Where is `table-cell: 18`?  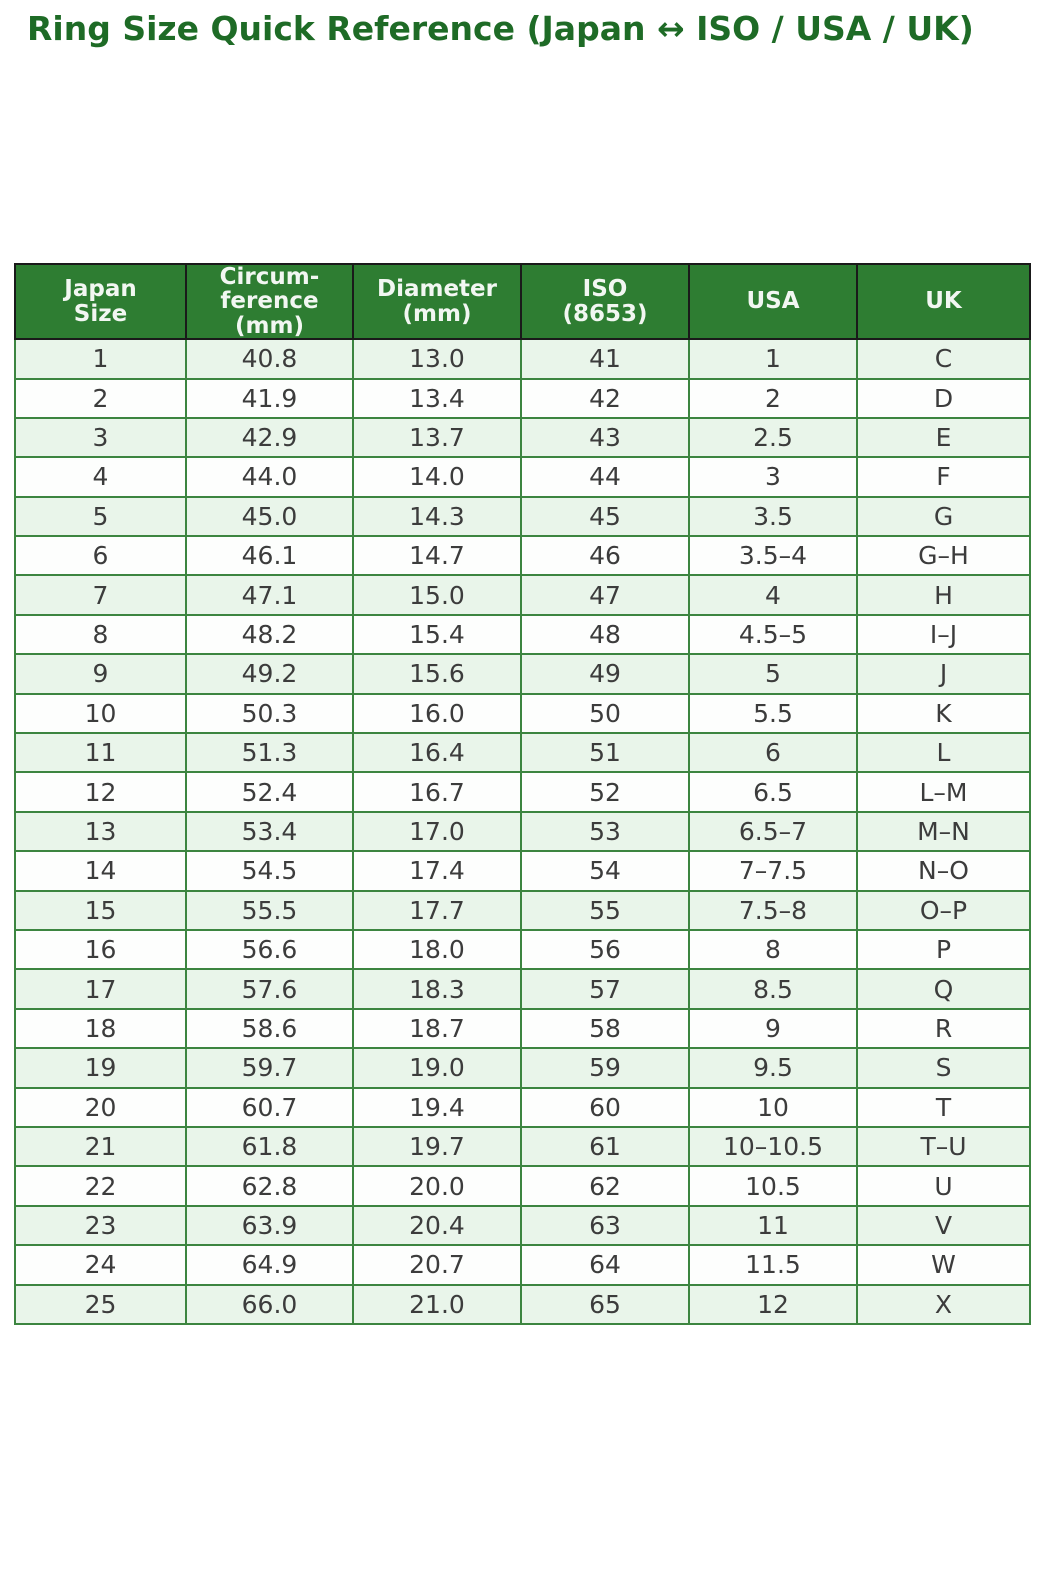 table-cell: 18 is located at coordinates (100, 1028).